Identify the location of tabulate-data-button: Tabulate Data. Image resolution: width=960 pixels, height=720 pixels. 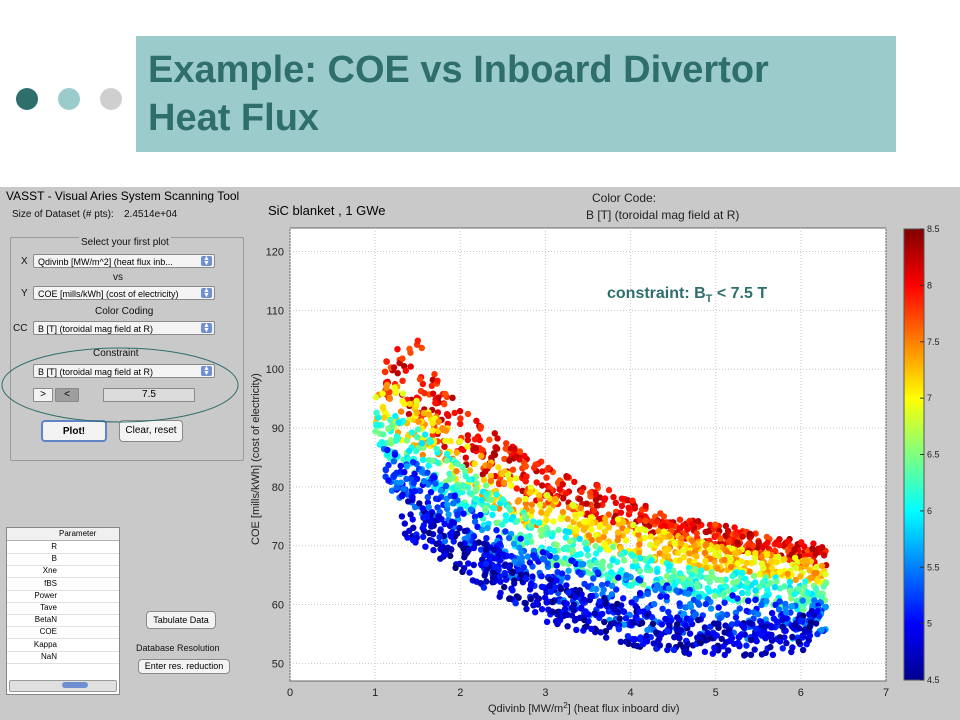
(181, 620).